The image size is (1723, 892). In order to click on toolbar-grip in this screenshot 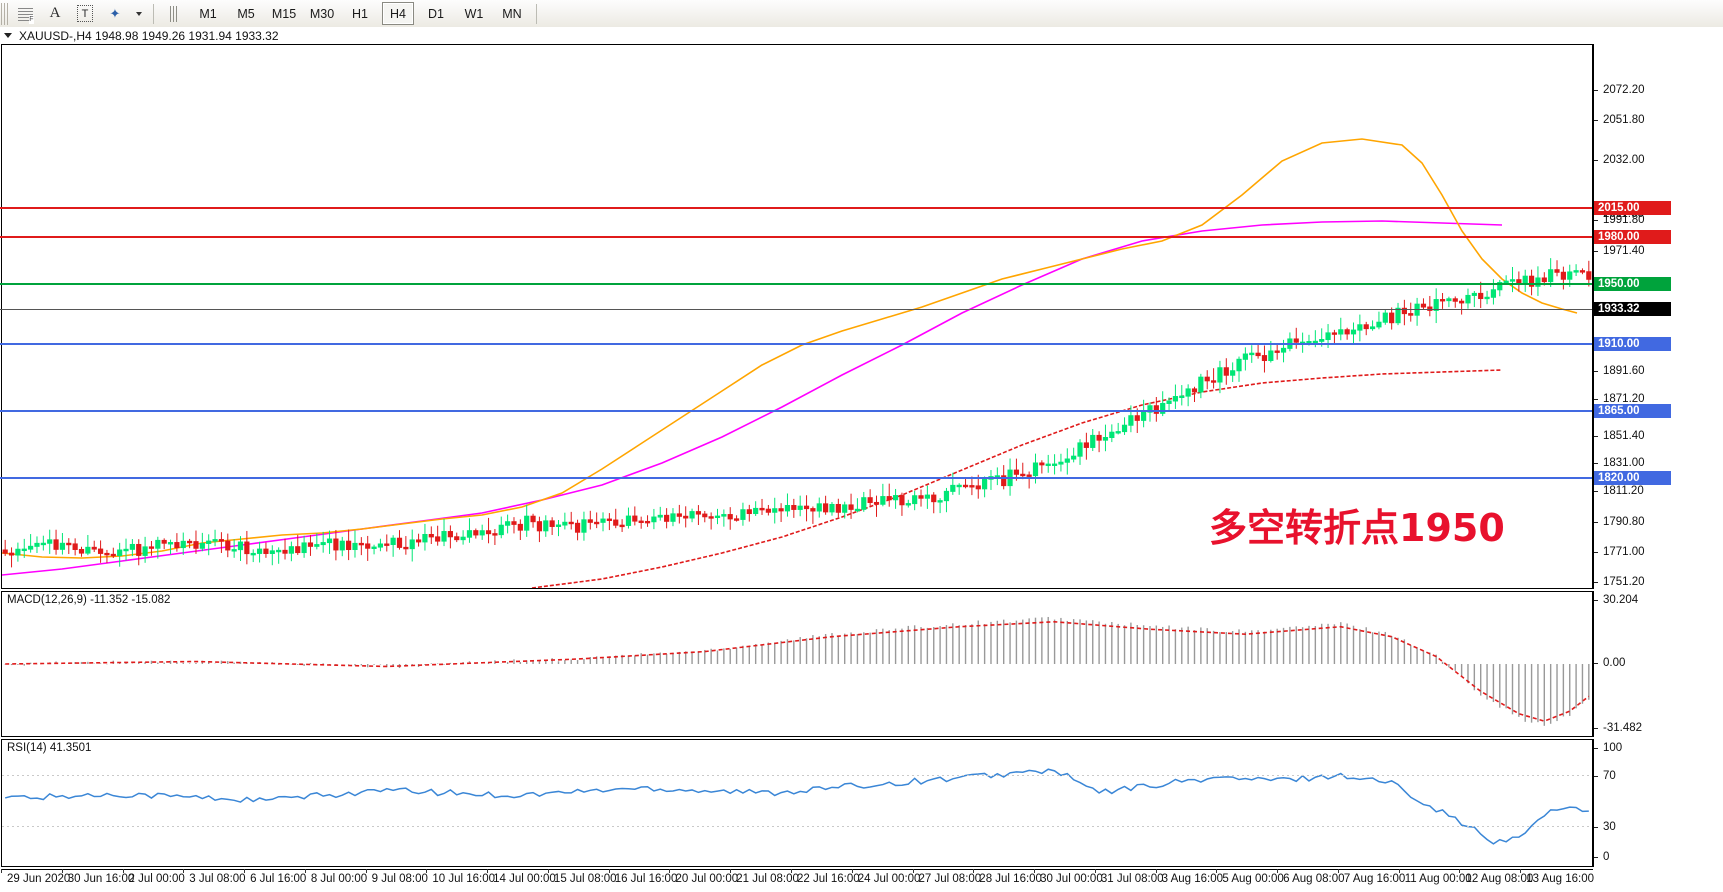, I will do `click(4, 13)`.